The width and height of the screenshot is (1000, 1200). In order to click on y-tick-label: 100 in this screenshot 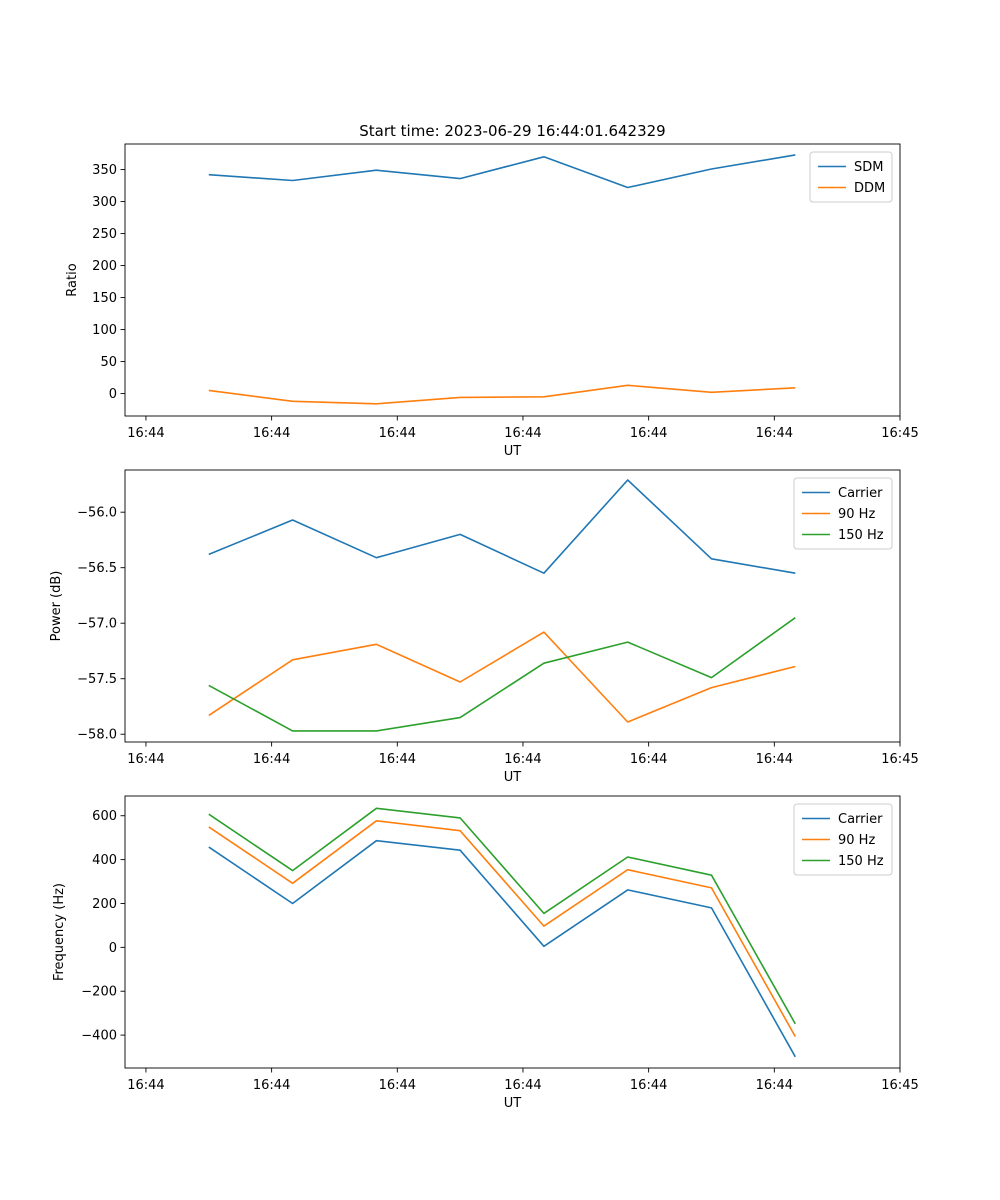, I will do `click(104, 330)`.